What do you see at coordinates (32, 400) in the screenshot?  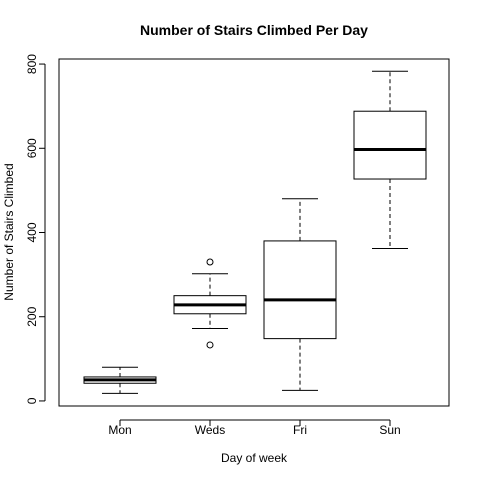 I see `y-tick-label: 0` at bounding box center [32, 400].